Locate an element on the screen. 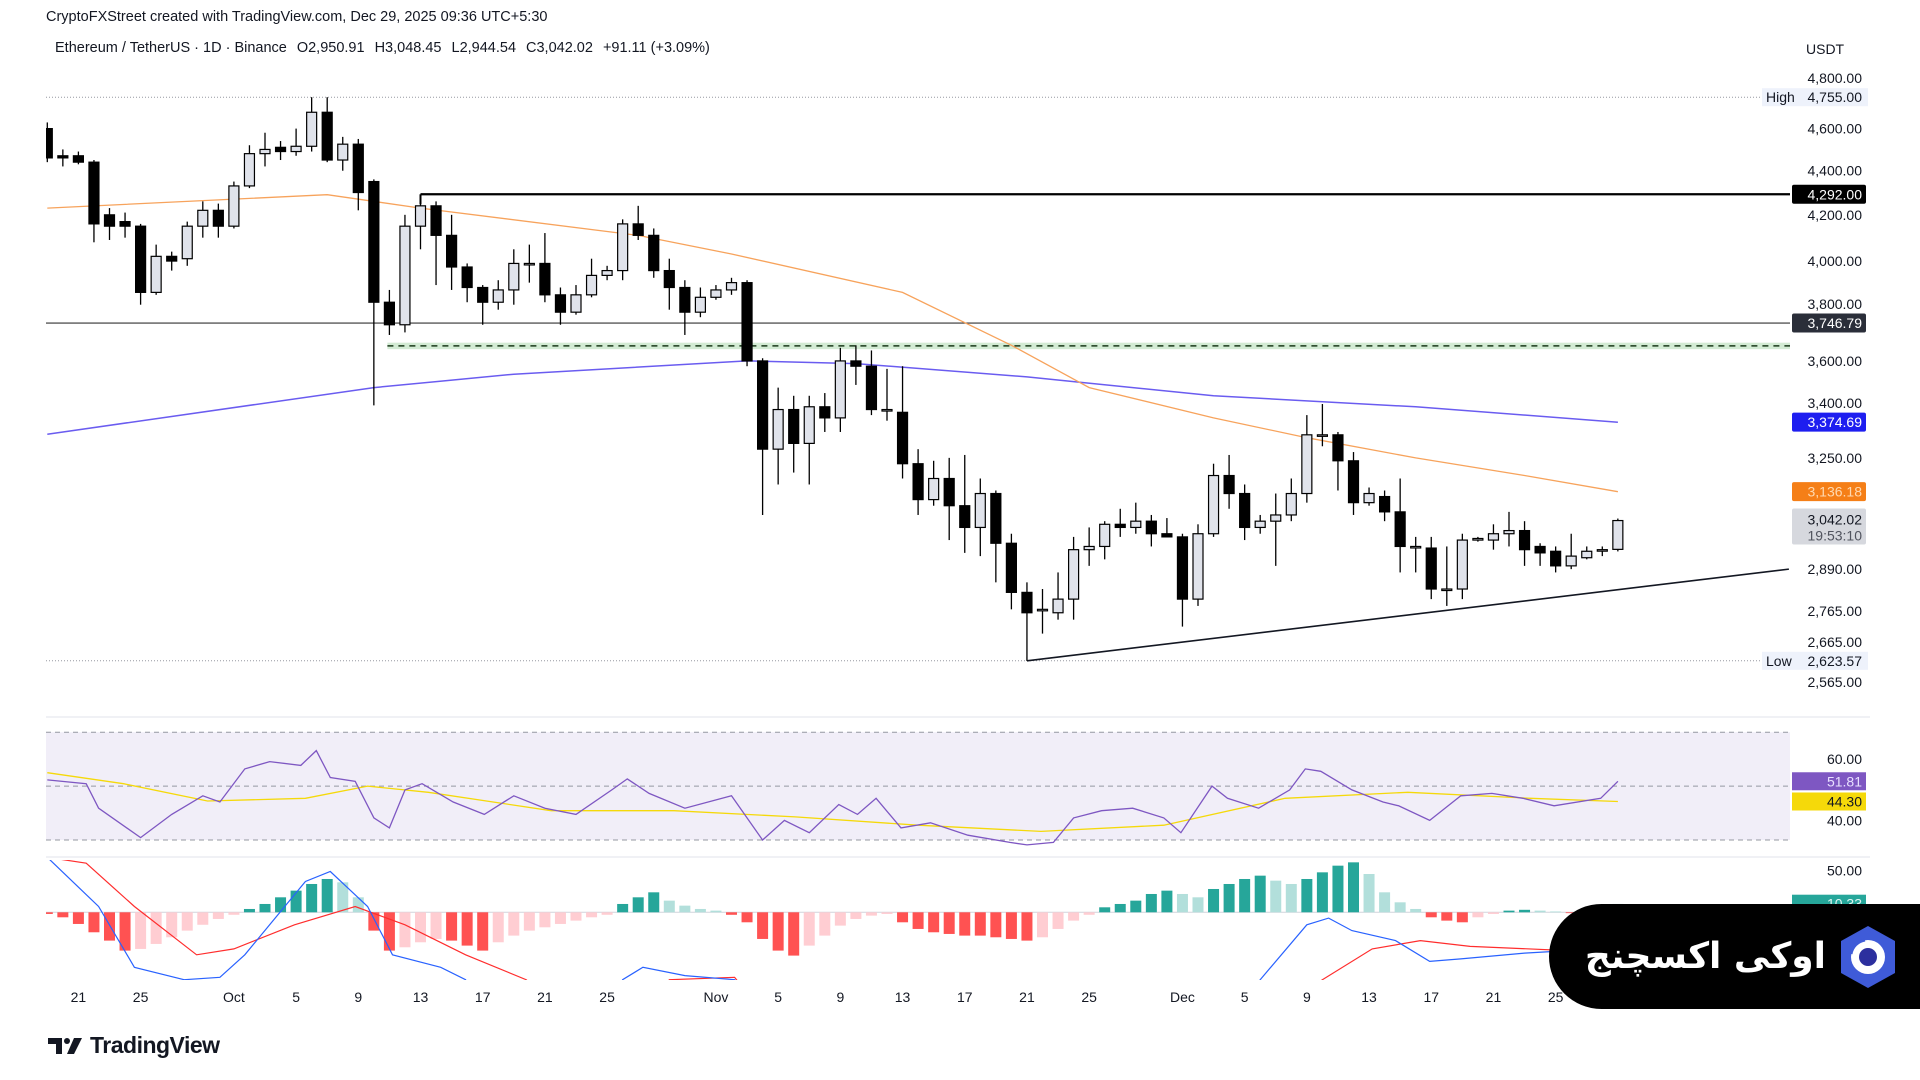  macd-pane is located at coordinates (916, 938).